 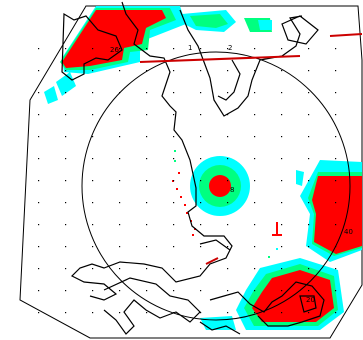 What do you see at coordinates (220, 186) in the screenshot?
I see `storm-cell-center` at bounding box center [220, 186].